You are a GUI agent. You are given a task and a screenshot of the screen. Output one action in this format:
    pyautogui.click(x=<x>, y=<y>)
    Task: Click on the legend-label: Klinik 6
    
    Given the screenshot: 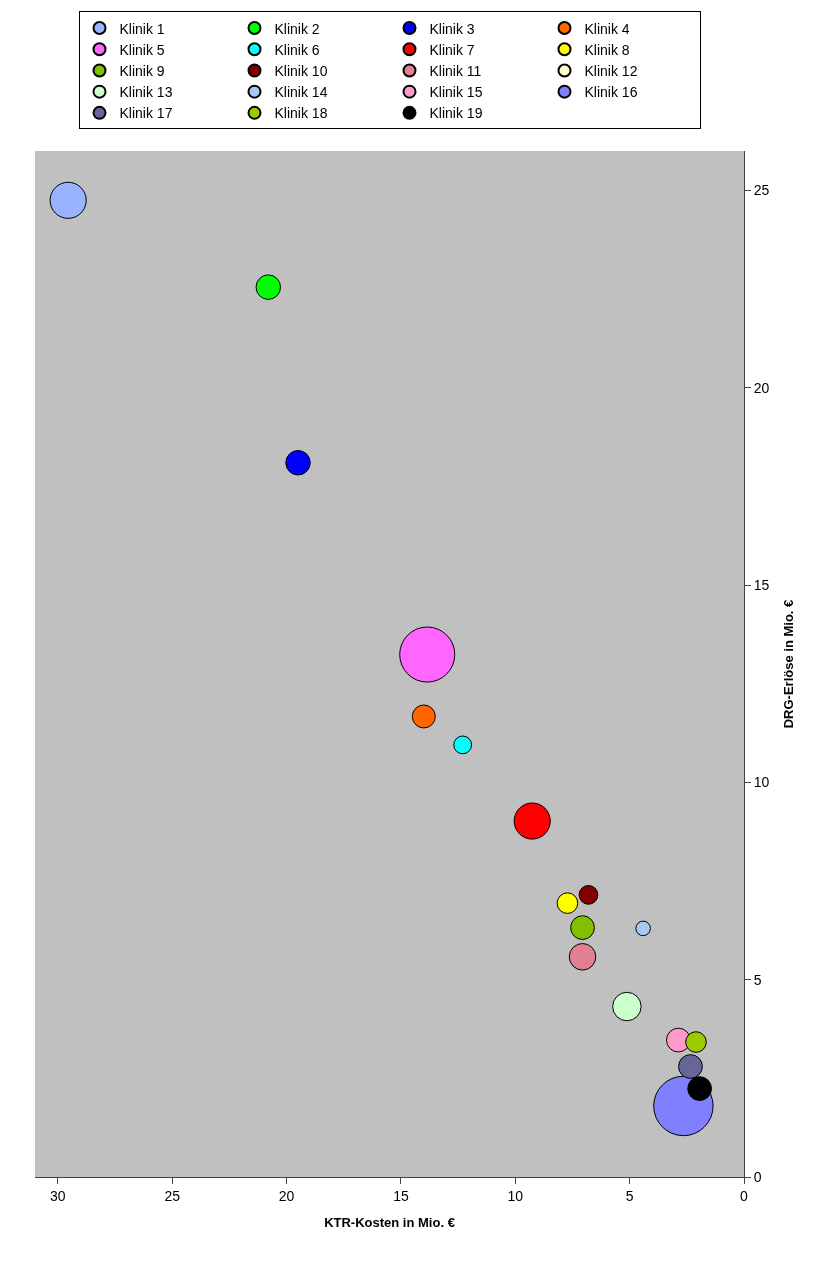 What is the action you would take?
    pyautogui.click(x=297, y=49)
    